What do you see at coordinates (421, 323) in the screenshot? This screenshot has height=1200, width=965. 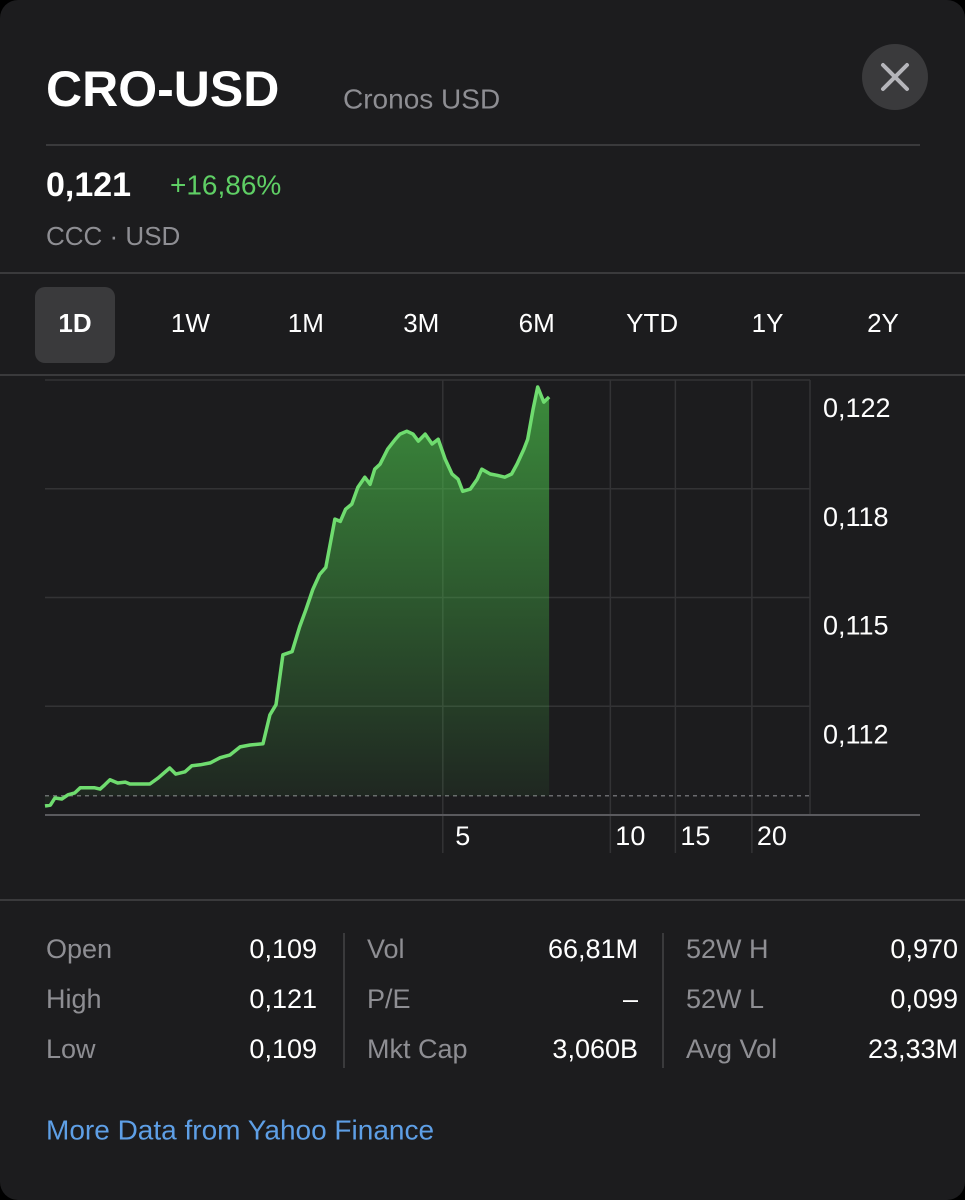 I see `tab: 3M` at bounding box center [421, 323].